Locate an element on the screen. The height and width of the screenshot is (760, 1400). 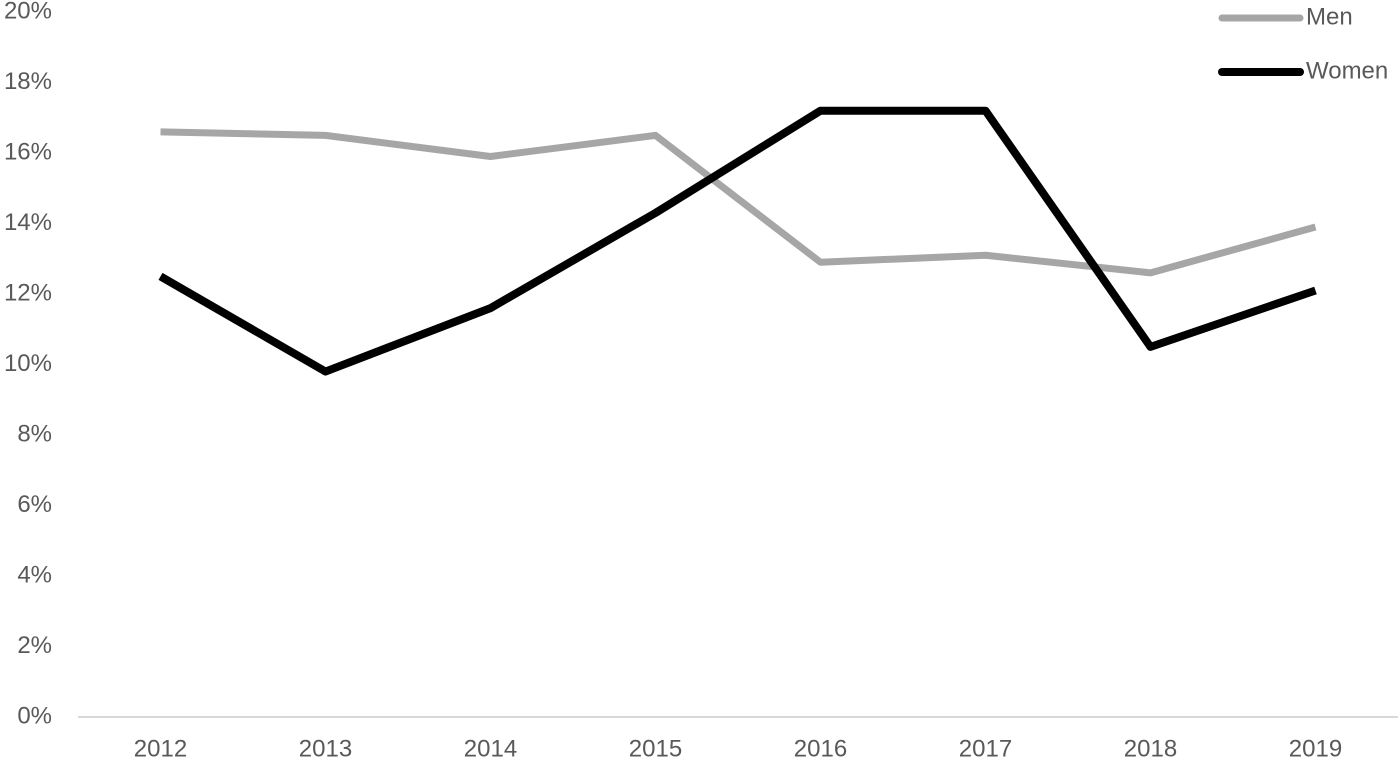
y-tick-label: 0% is located at coordinates (34, 715).